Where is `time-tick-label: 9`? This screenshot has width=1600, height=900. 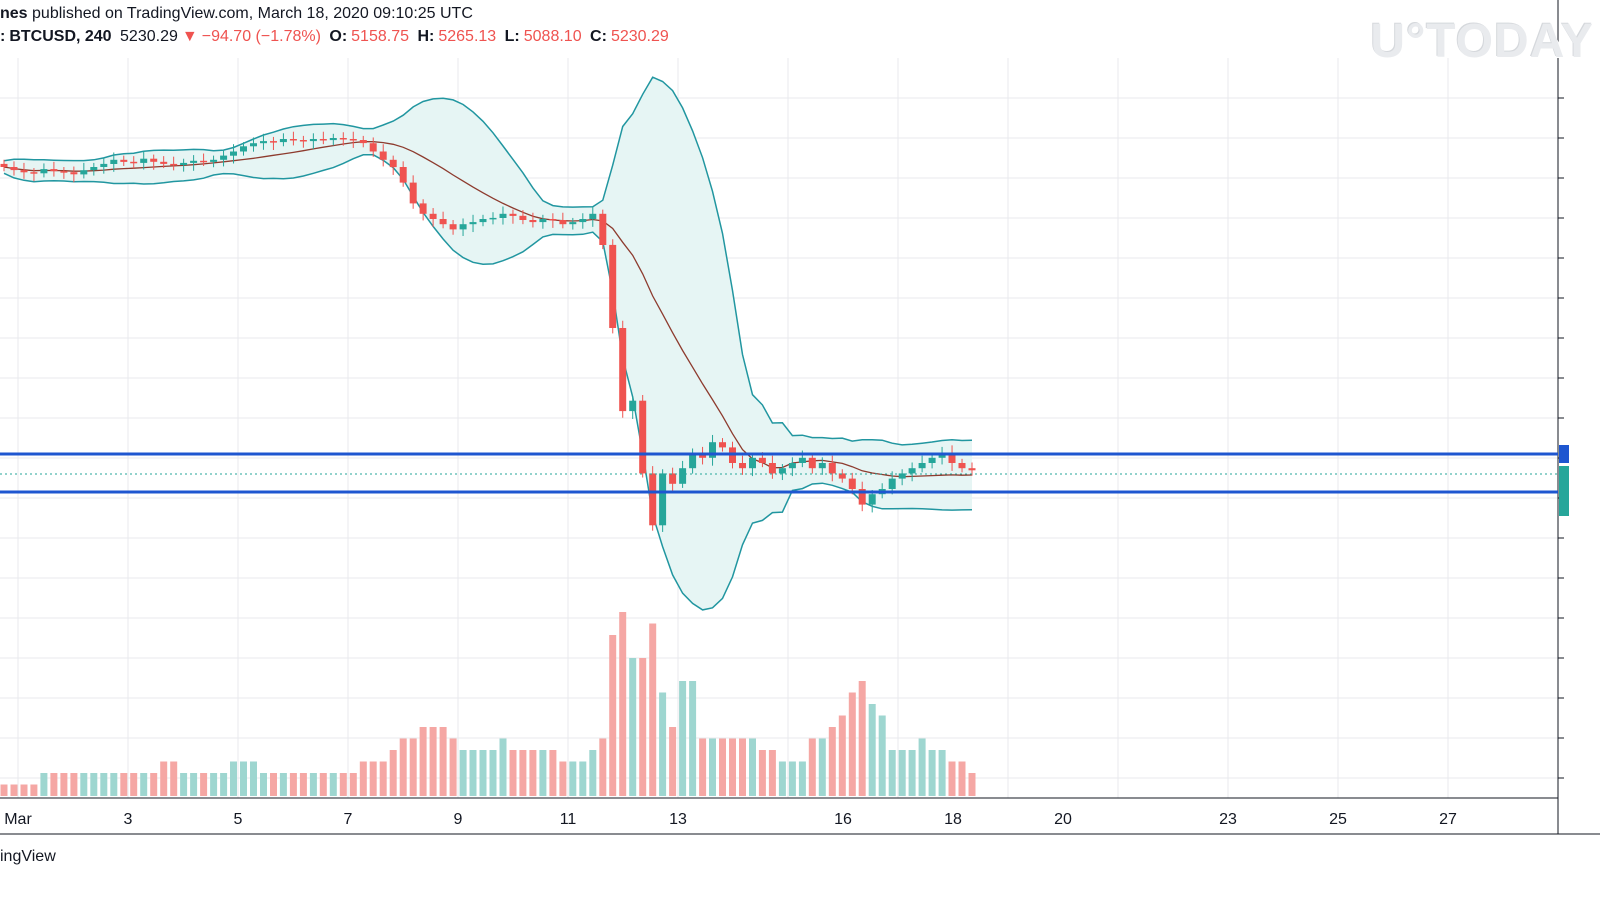
time-tick-label: 9 is located at coordinates (458, 819).